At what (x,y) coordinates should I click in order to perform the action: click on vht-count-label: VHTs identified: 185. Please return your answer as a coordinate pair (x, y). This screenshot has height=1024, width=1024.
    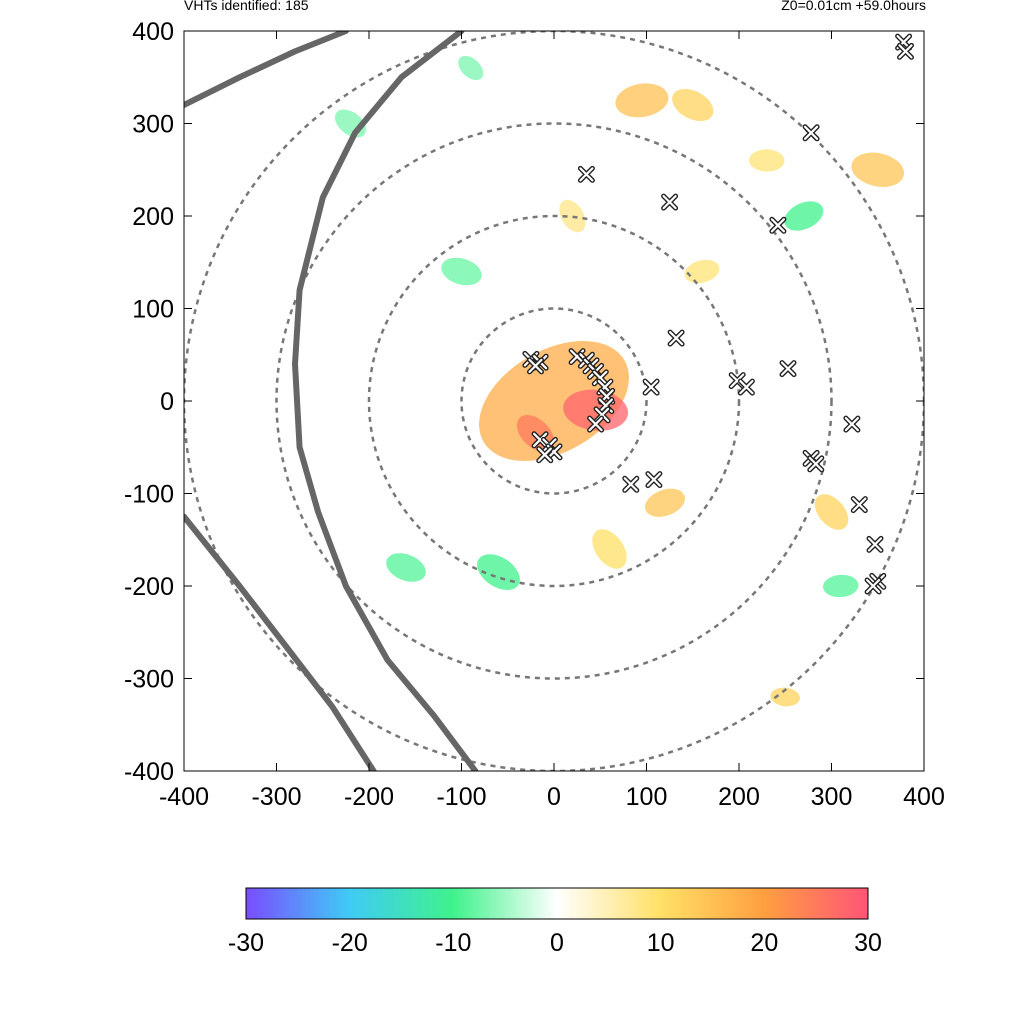
    Looking at the image, I should click on (246, 6).